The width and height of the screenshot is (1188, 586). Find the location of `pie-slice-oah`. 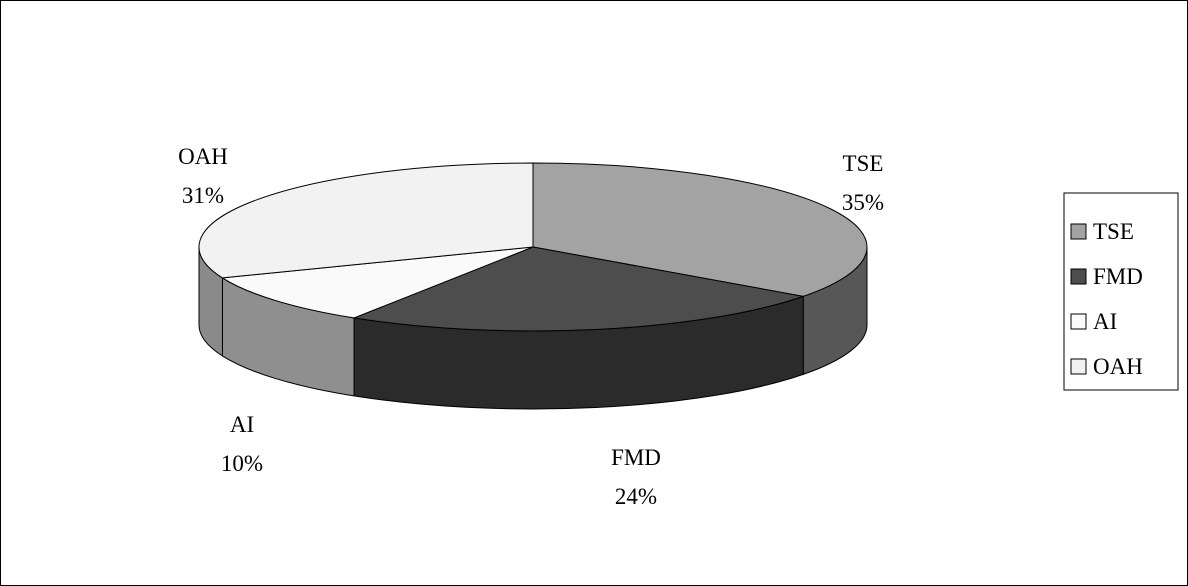

pie-slice-oah is located at coordinates (366, 220).